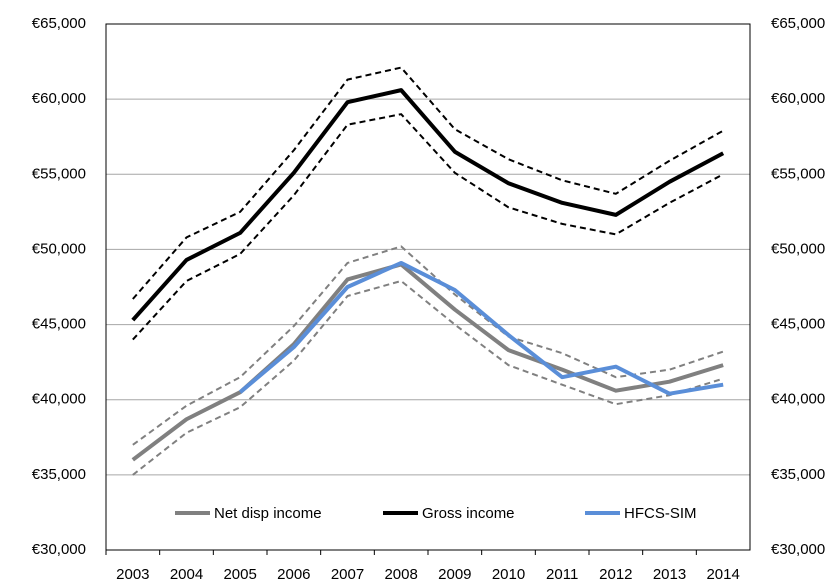 This screenshot has width=840, height=584. I want to click on y-tick-label: €55,000, so click(59, 173).